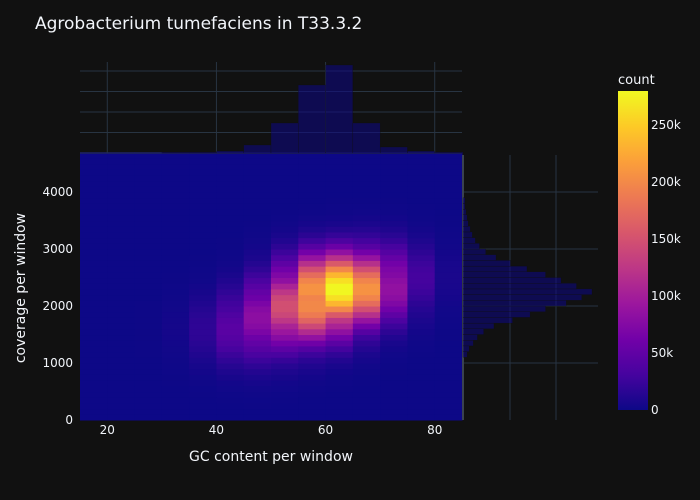  I want to click on y-tick-label: 2000, so click(57, 306).